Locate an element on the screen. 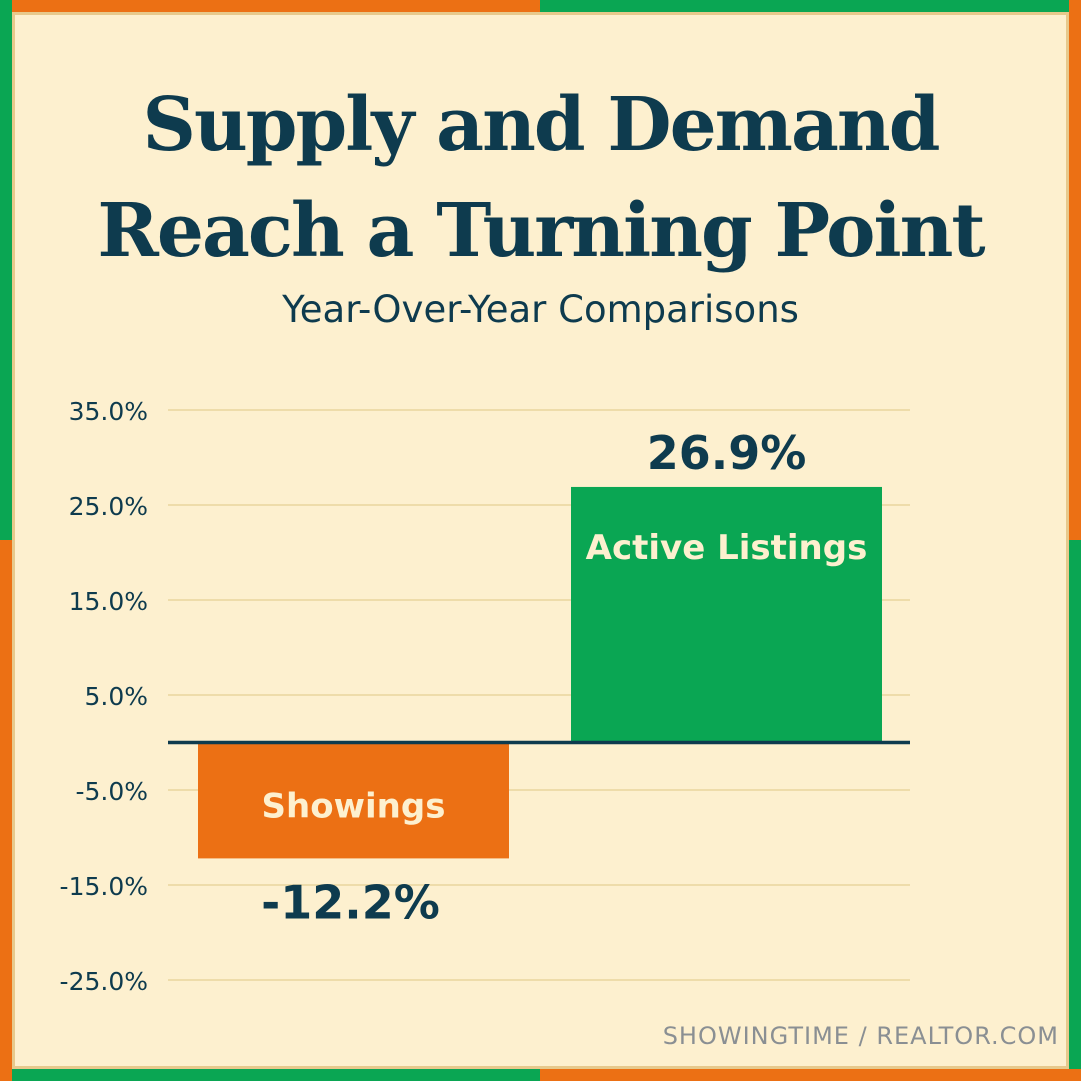  value-label: 26.9% is located at coordinates (727, 453).